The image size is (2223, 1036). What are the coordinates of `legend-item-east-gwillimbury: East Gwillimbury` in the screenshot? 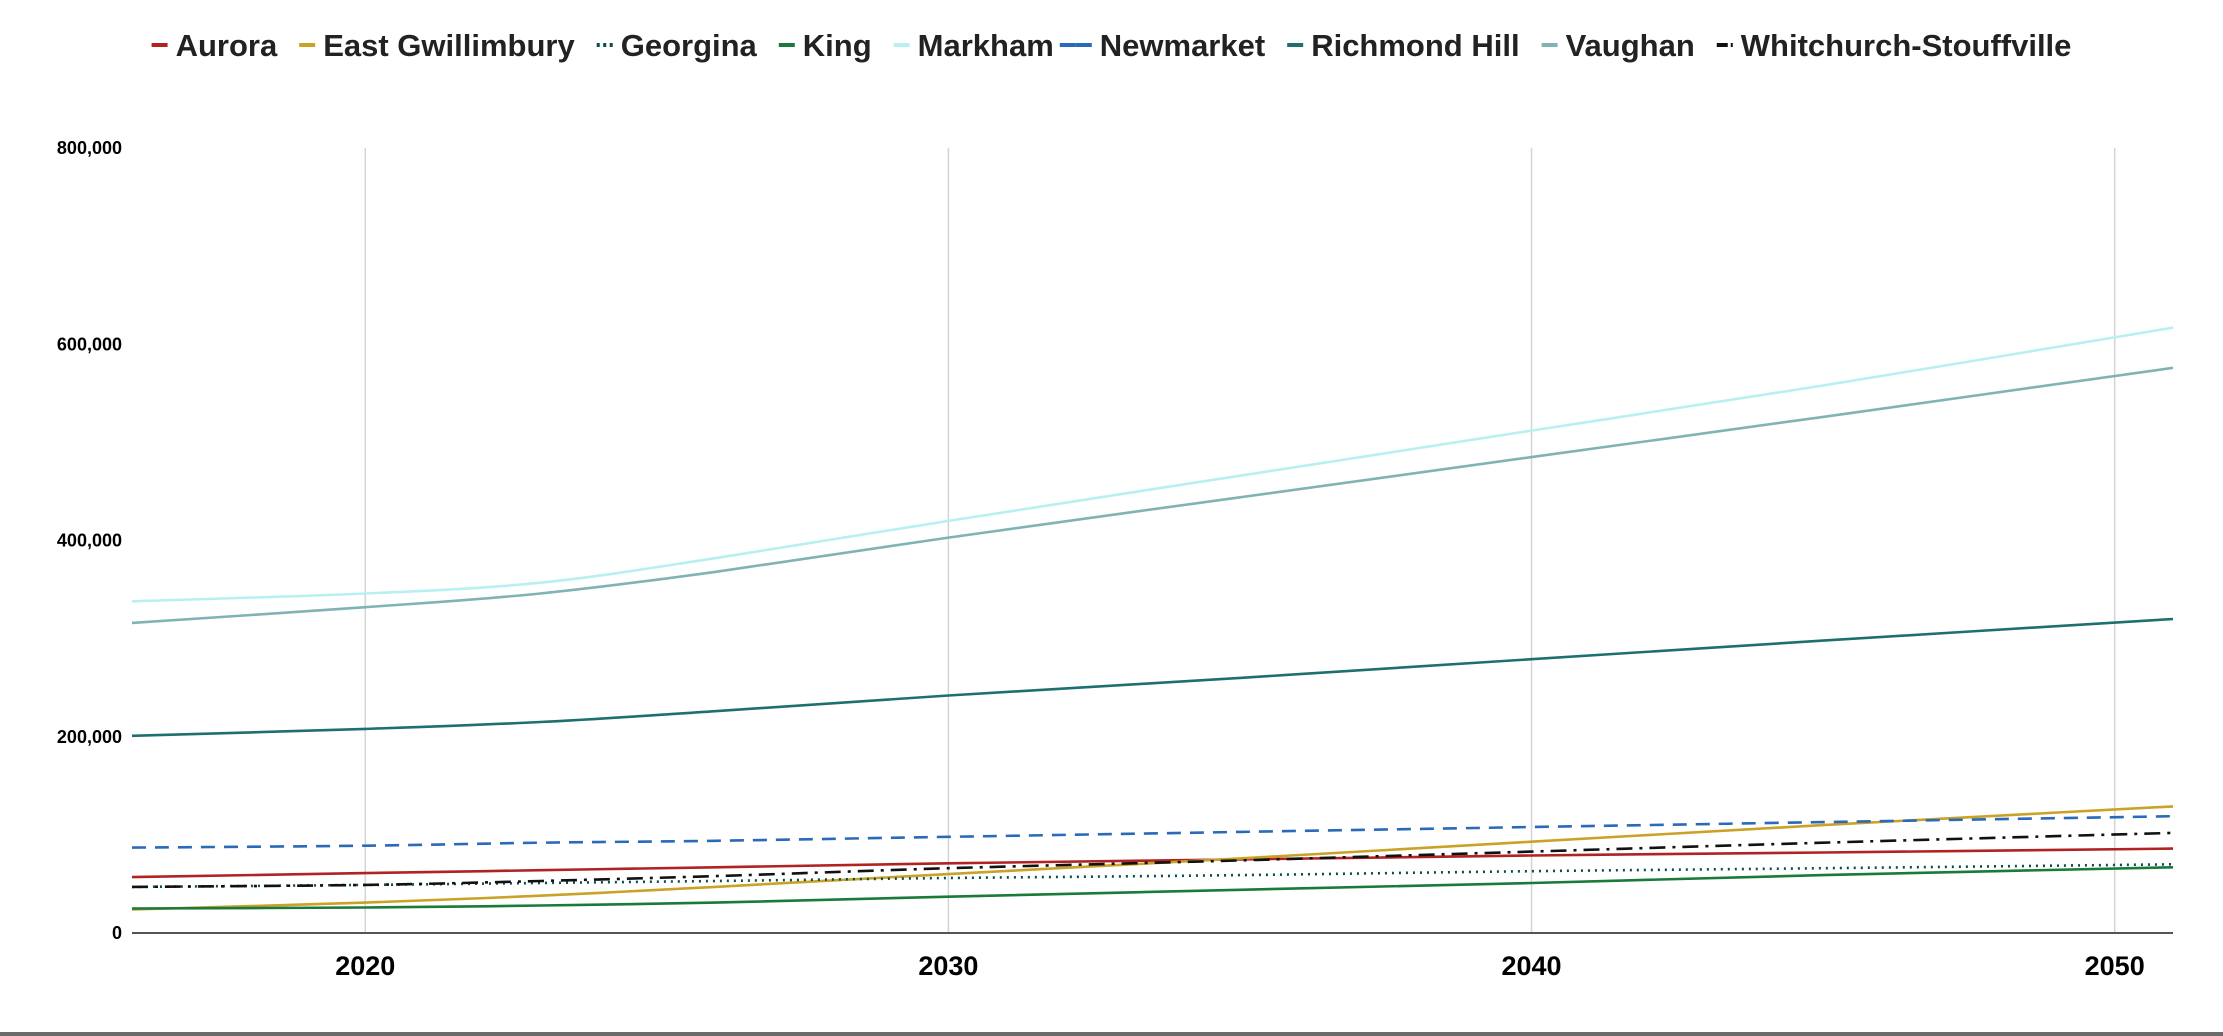 It's located at (437, 45).